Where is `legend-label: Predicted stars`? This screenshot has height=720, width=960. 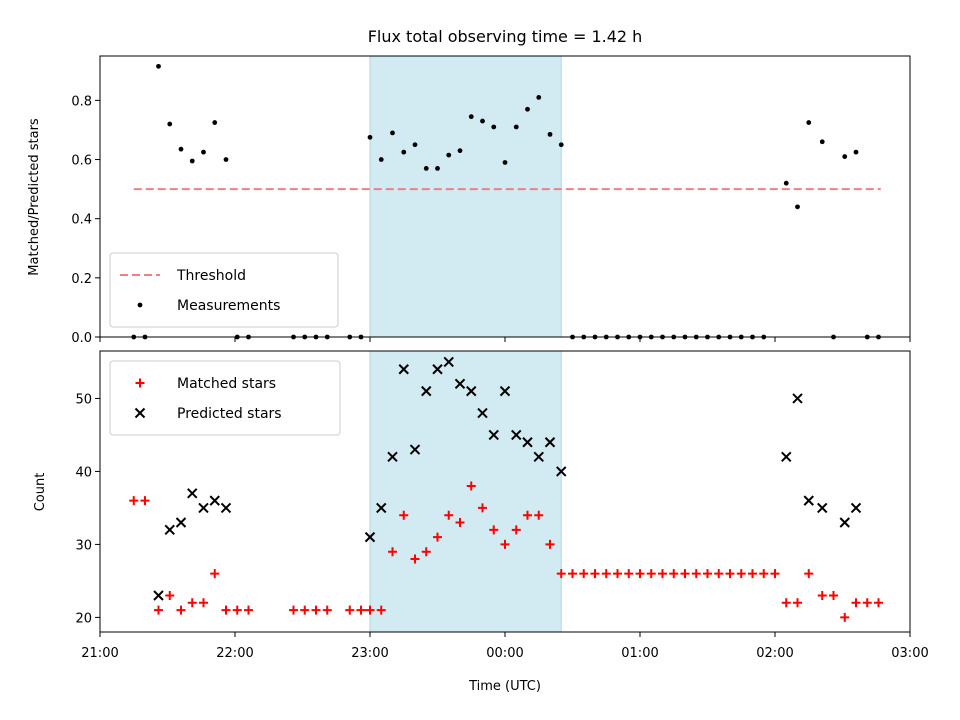
legend-label: Predicted stars is located at coordinates (229, 414).